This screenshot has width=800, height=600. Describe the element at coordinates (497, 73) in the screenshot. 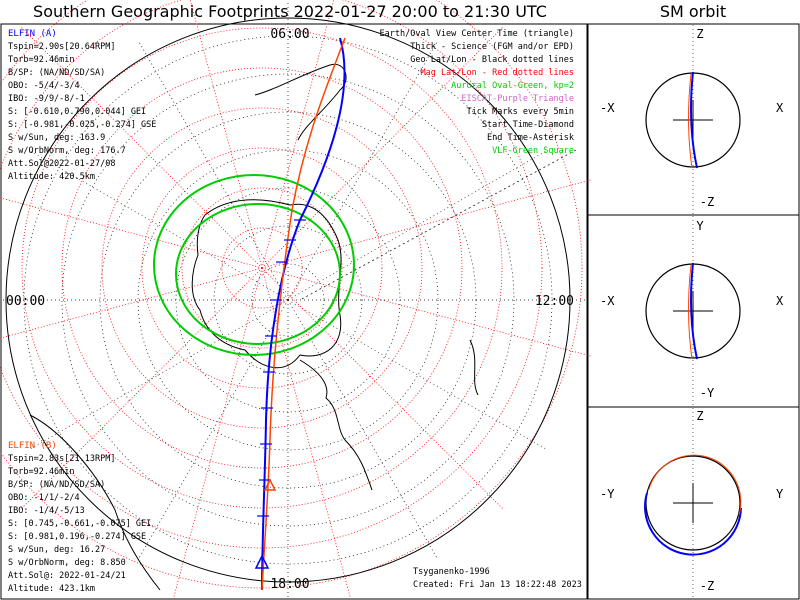

I see `legend-item: Mag Lat/Lon - Red dotted lines` at that location.